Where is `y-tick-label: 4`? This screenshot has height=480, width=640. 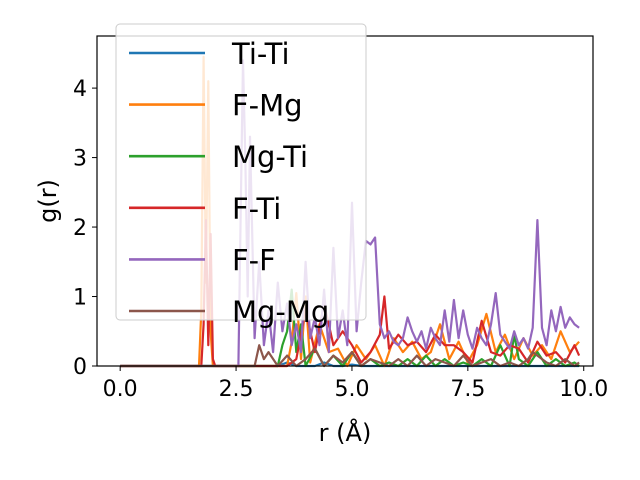 y-tick-label: 4 is located at coordinates (80, 89).